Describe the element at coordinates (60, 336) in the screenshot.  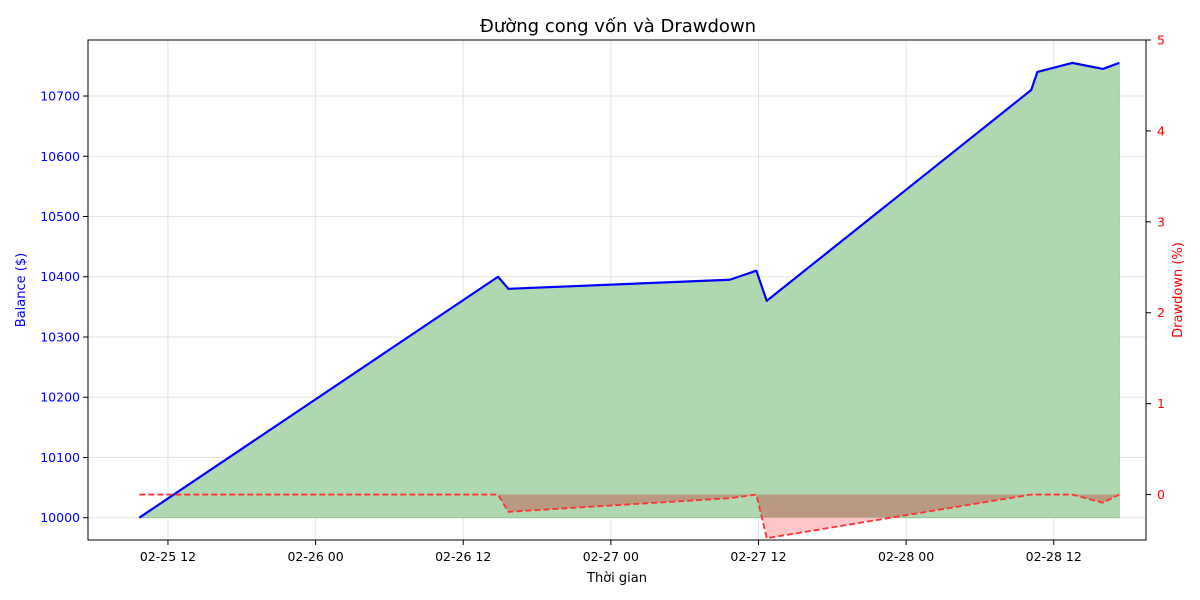
I see `y-left-tick-label: 10300` at that location.